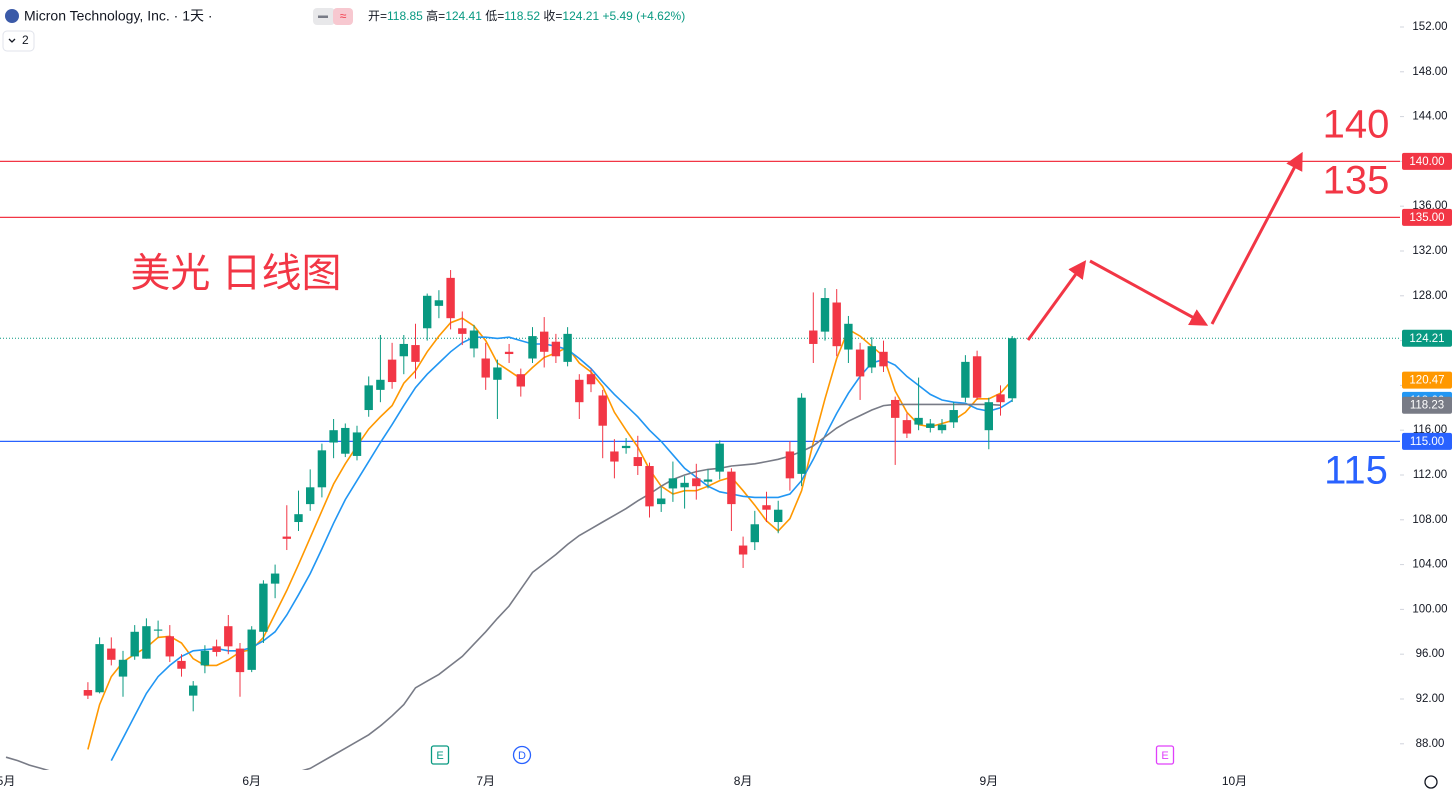  Describe the element at coordinates (1426, 381) in the screenshot. I see `price-badge-label: 120.47` at that location.